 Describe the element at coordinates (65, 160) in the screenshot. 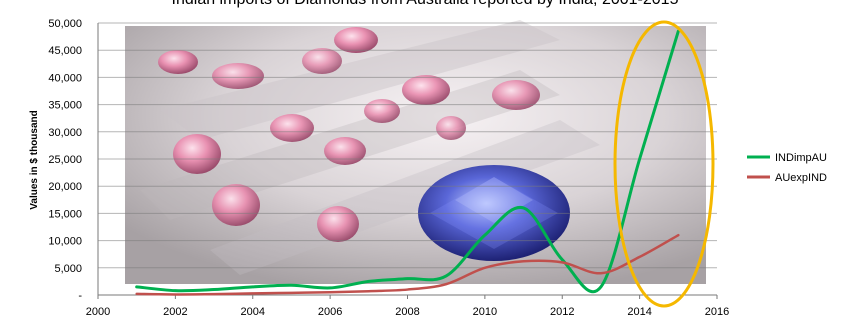

I see `y-tick-label: 25,000` at that location.